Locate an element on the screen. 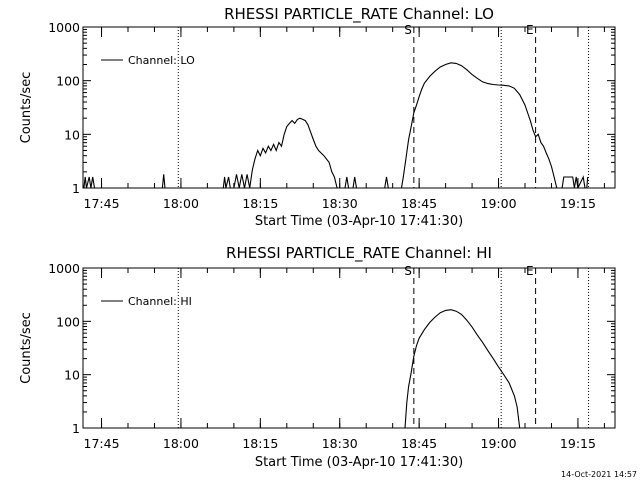 This screenshot has height=480, width=640. panel-1-marker-label-e: E is located at coordinates (530, 30).